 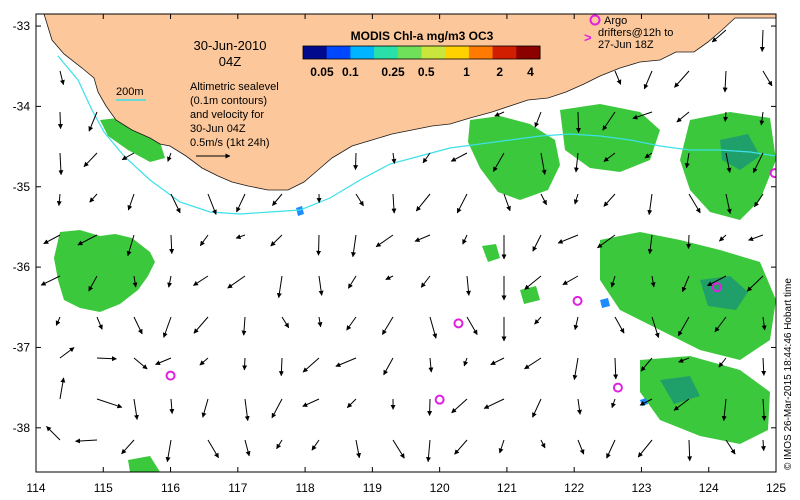 What do you see at coordinates (372, 488) in the screenshot?
I see `x-tick-label: 119` at bounding box center [372, 488].